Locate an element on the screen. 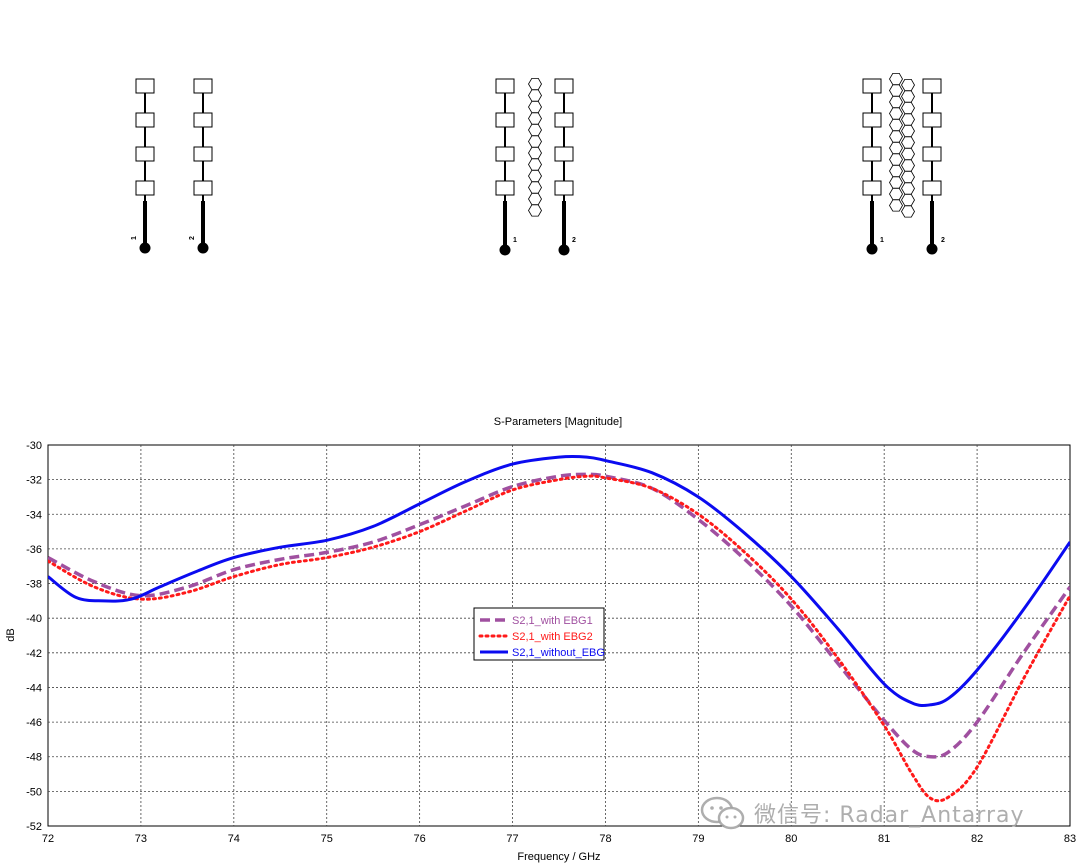 This screenshot has height=864, width=1080. x-tick-labels: 72 73 74 75 76 77 78 79 80 81 82 83 is located at coordinates (559, 839).